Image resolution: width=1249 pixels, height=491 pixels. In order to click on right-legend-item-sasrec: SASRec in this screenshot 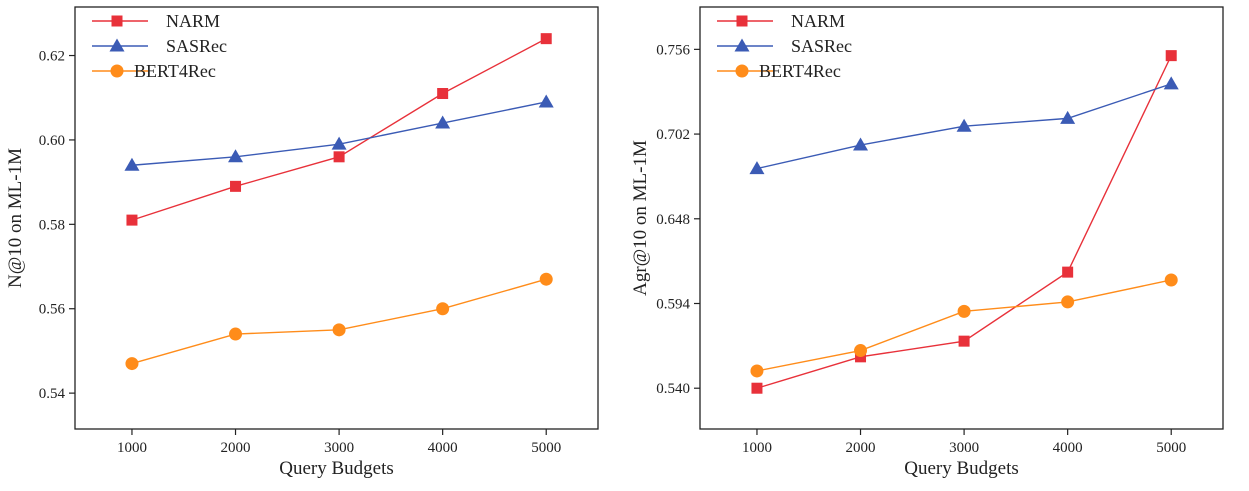, I will do `click(784, 46)`.